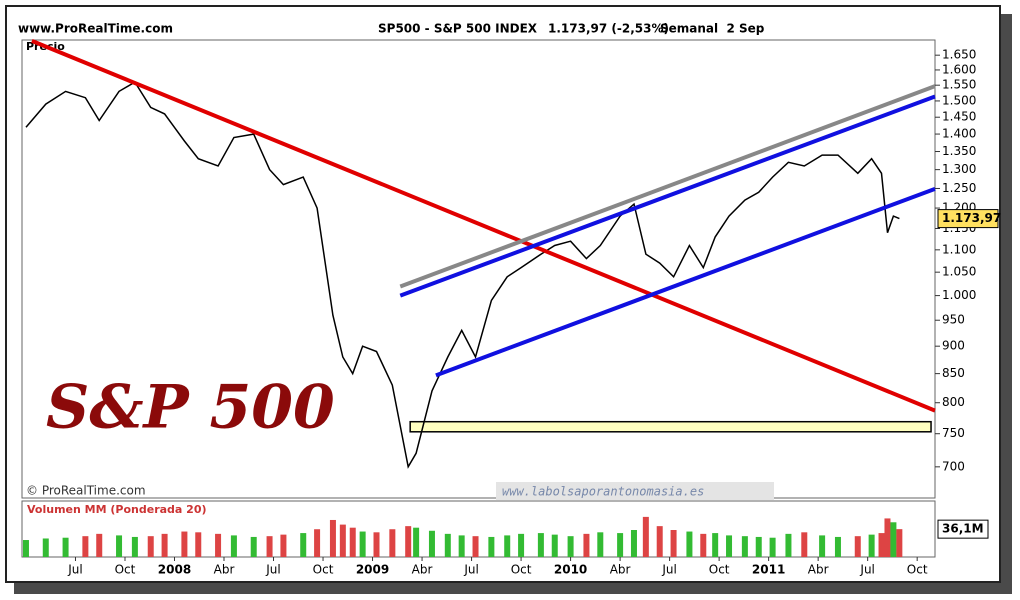 Image resolution: width=1020 pixels, height=600 pixels. Describe the element at coordinates (608, 29) in the screenshot. I see `quote: 1.173,97 (-2,53%)` at that location.